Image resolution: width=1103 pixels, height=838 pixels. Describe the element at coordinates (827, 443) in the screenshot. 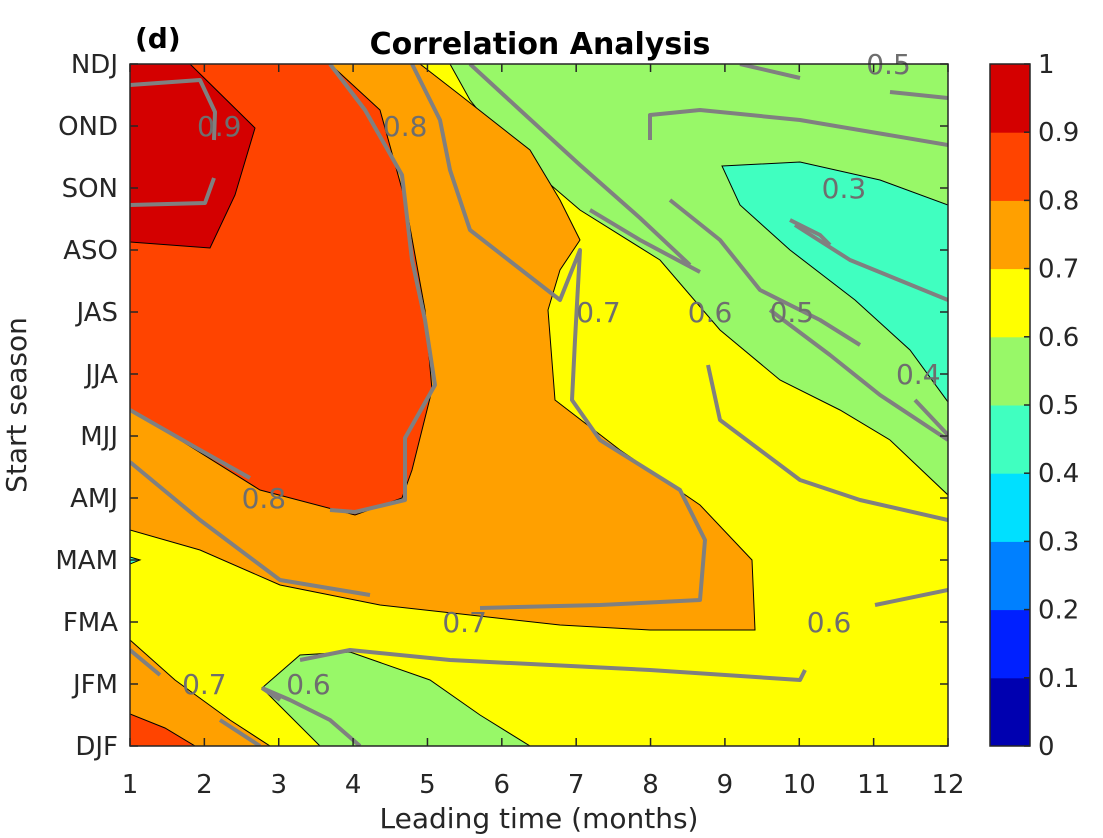

I see `contour-line-0.6-mid` at that location.